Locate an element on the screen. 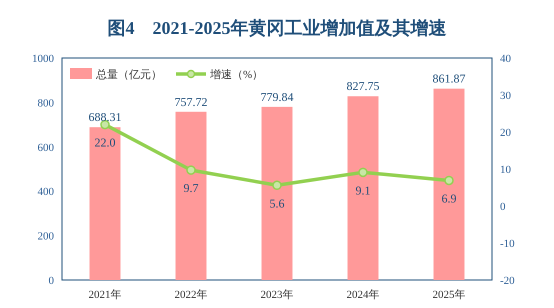 The width and height of the screenshot is (554, 308). x-tick-label: 2024年 is located at coordinates (363, 295).